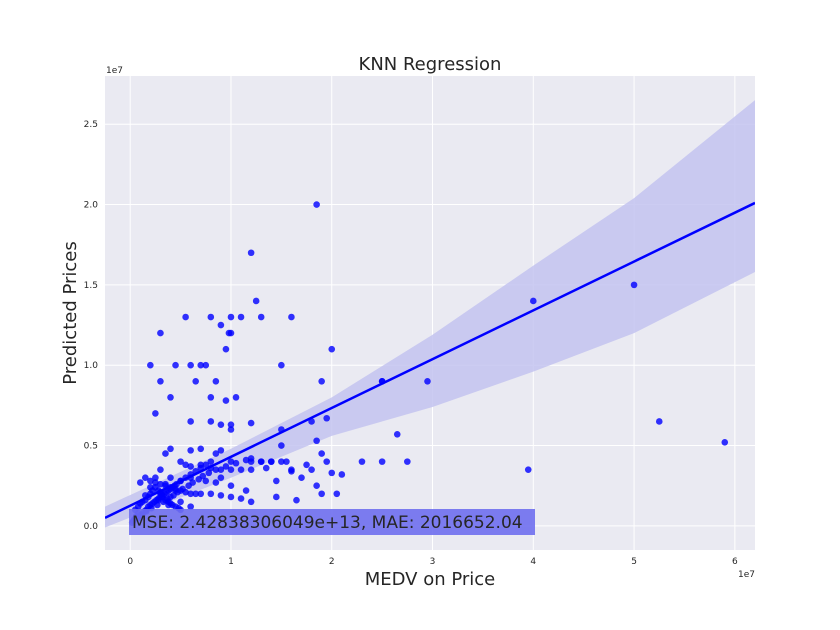 This screenshot has height=630, width=840. I want to click on y-axis-offset-label: 1e7, so click(114, 71).